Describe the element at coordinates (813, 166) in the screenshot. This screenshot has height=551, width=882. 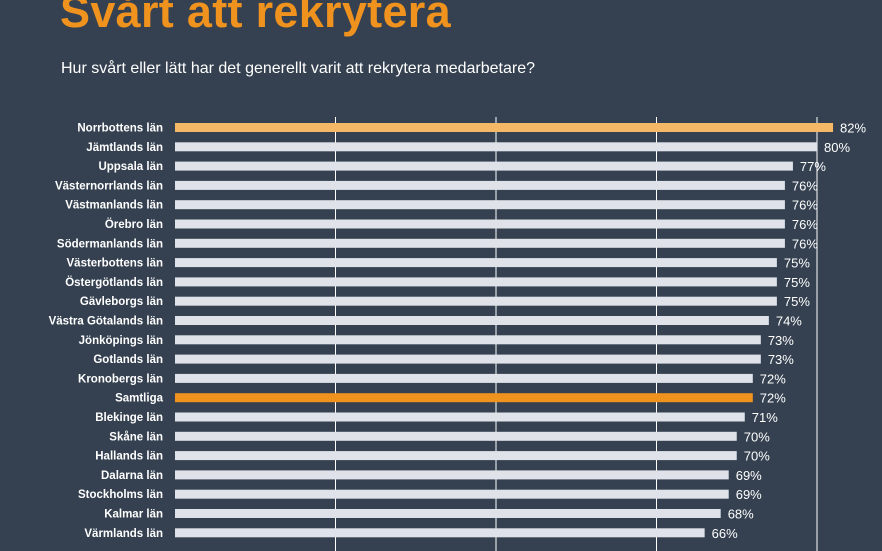
I see `data-label: 77%` at that location.